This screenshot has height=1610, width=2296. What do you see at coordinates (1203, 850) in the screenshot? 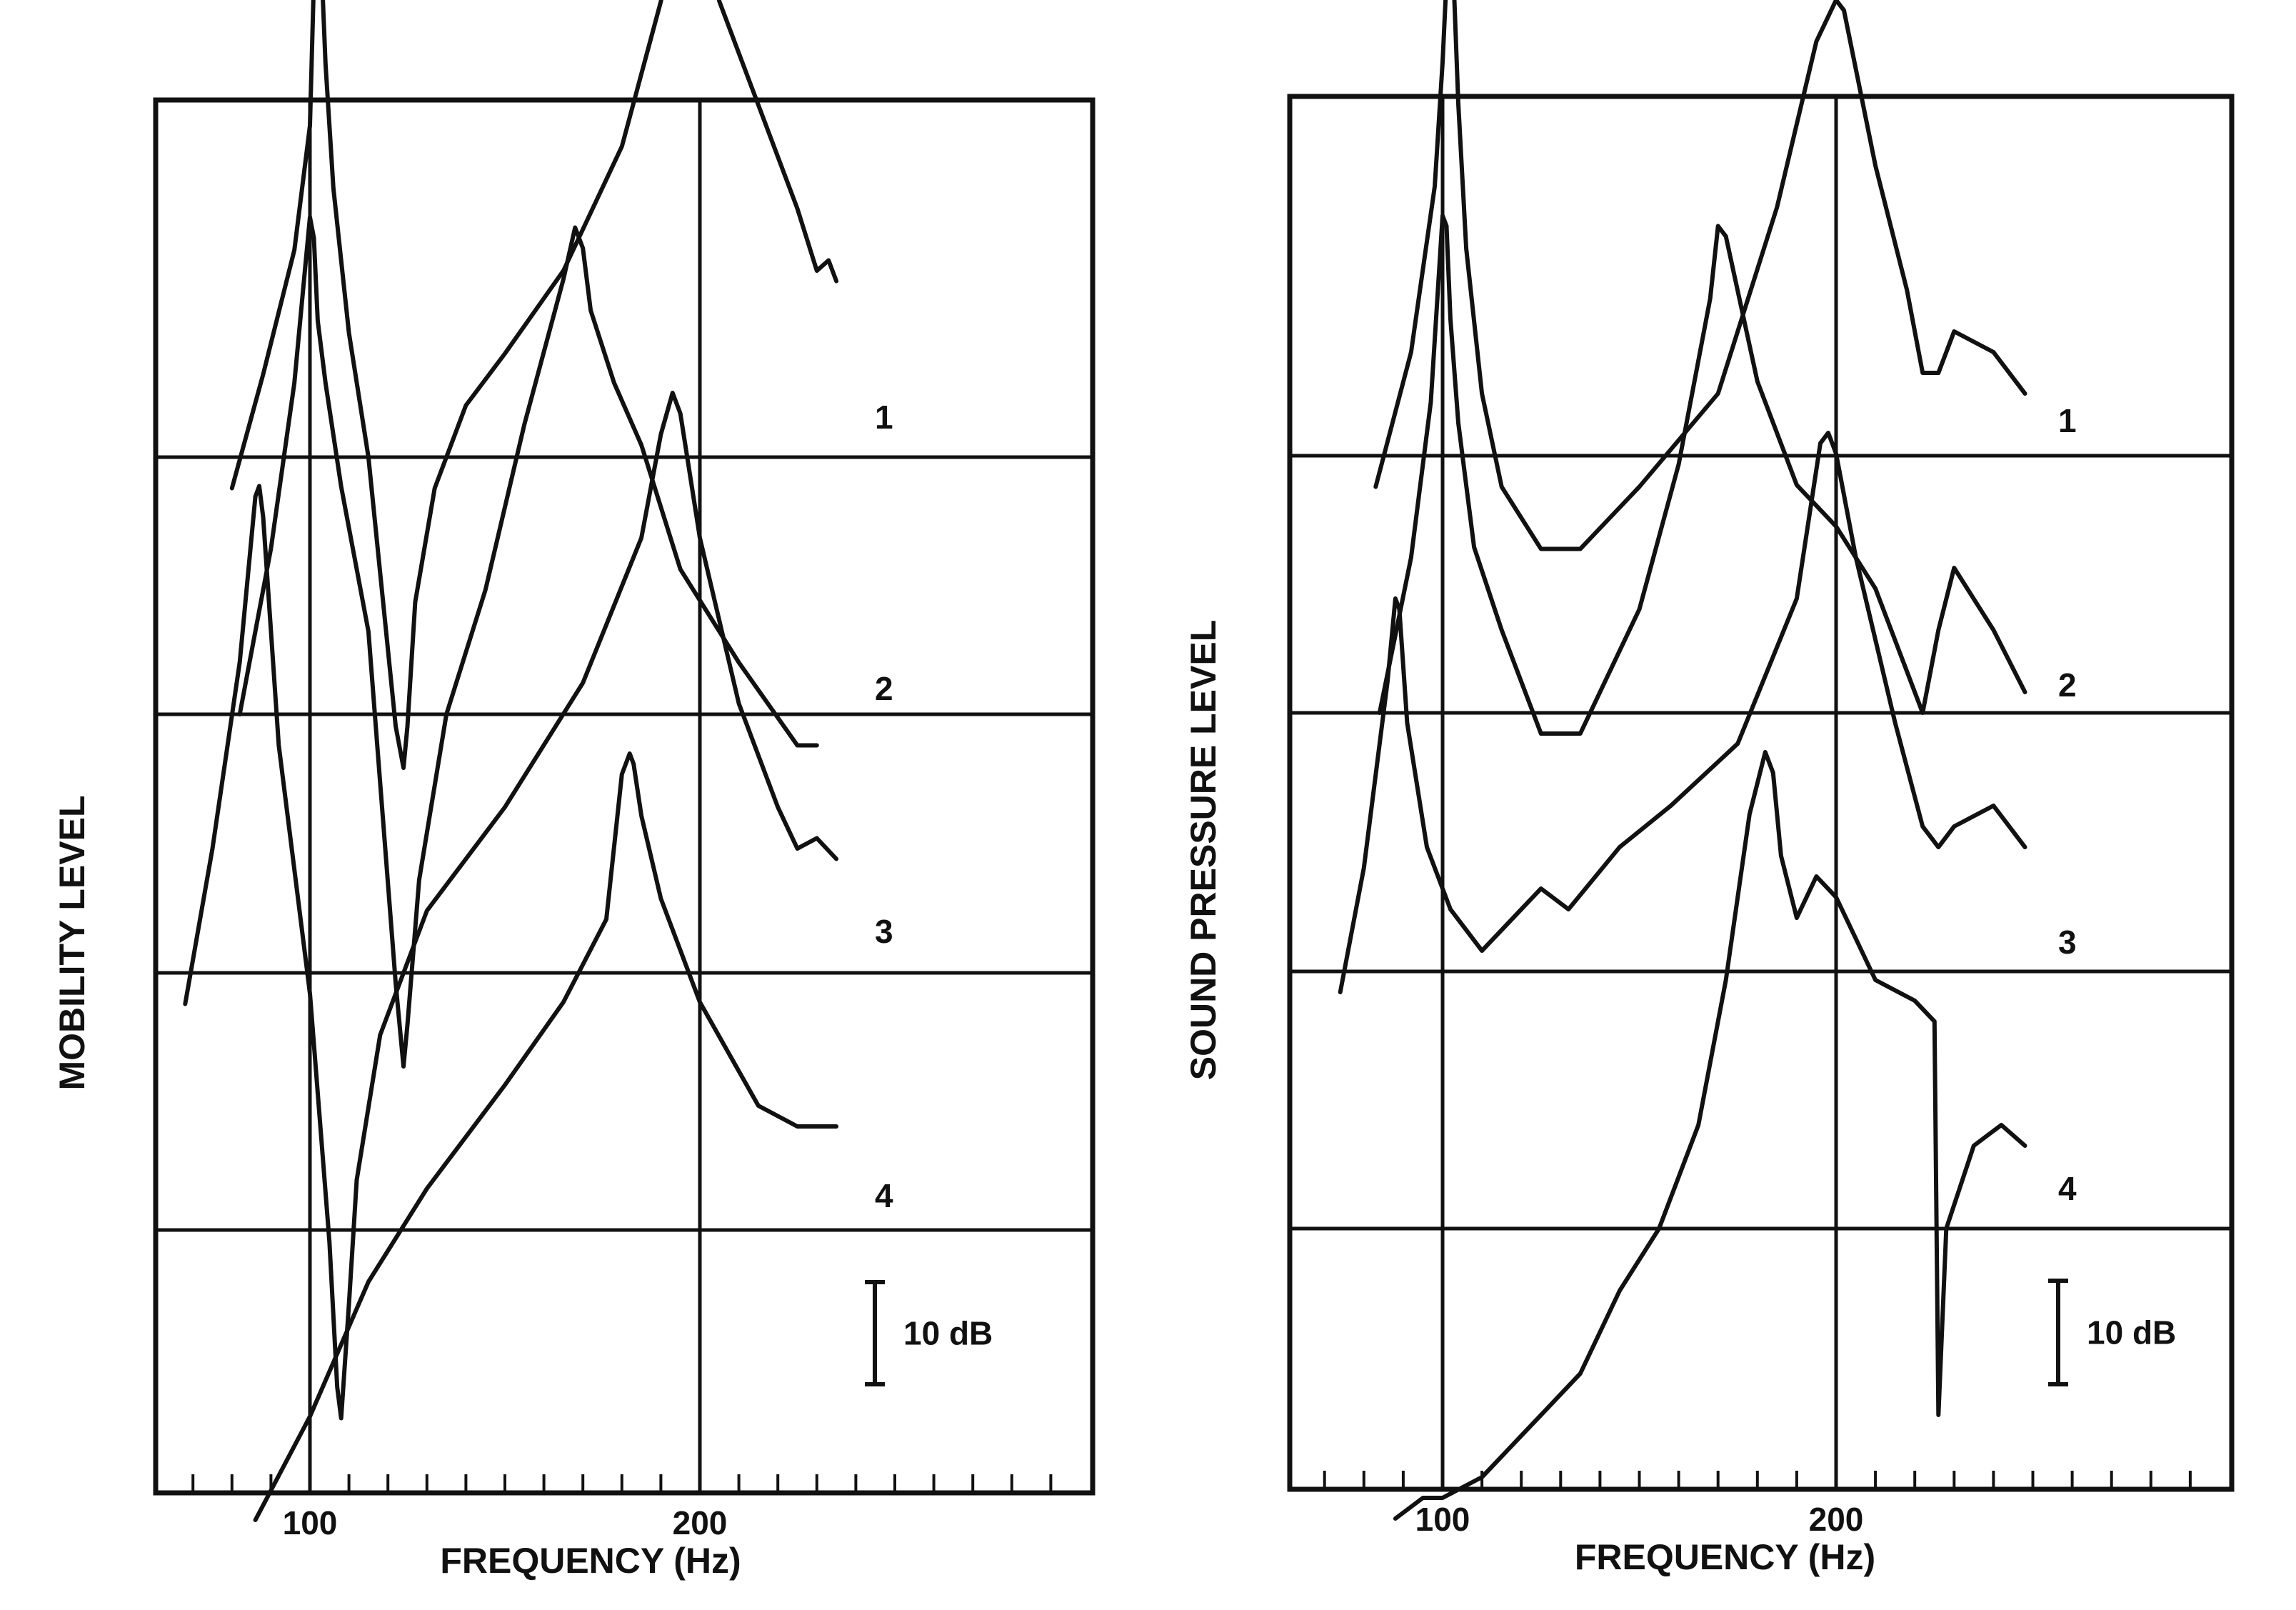
I see `y-axis-label: SOUND PRESSURE LEVEL` at bounding box center [1203, 850].